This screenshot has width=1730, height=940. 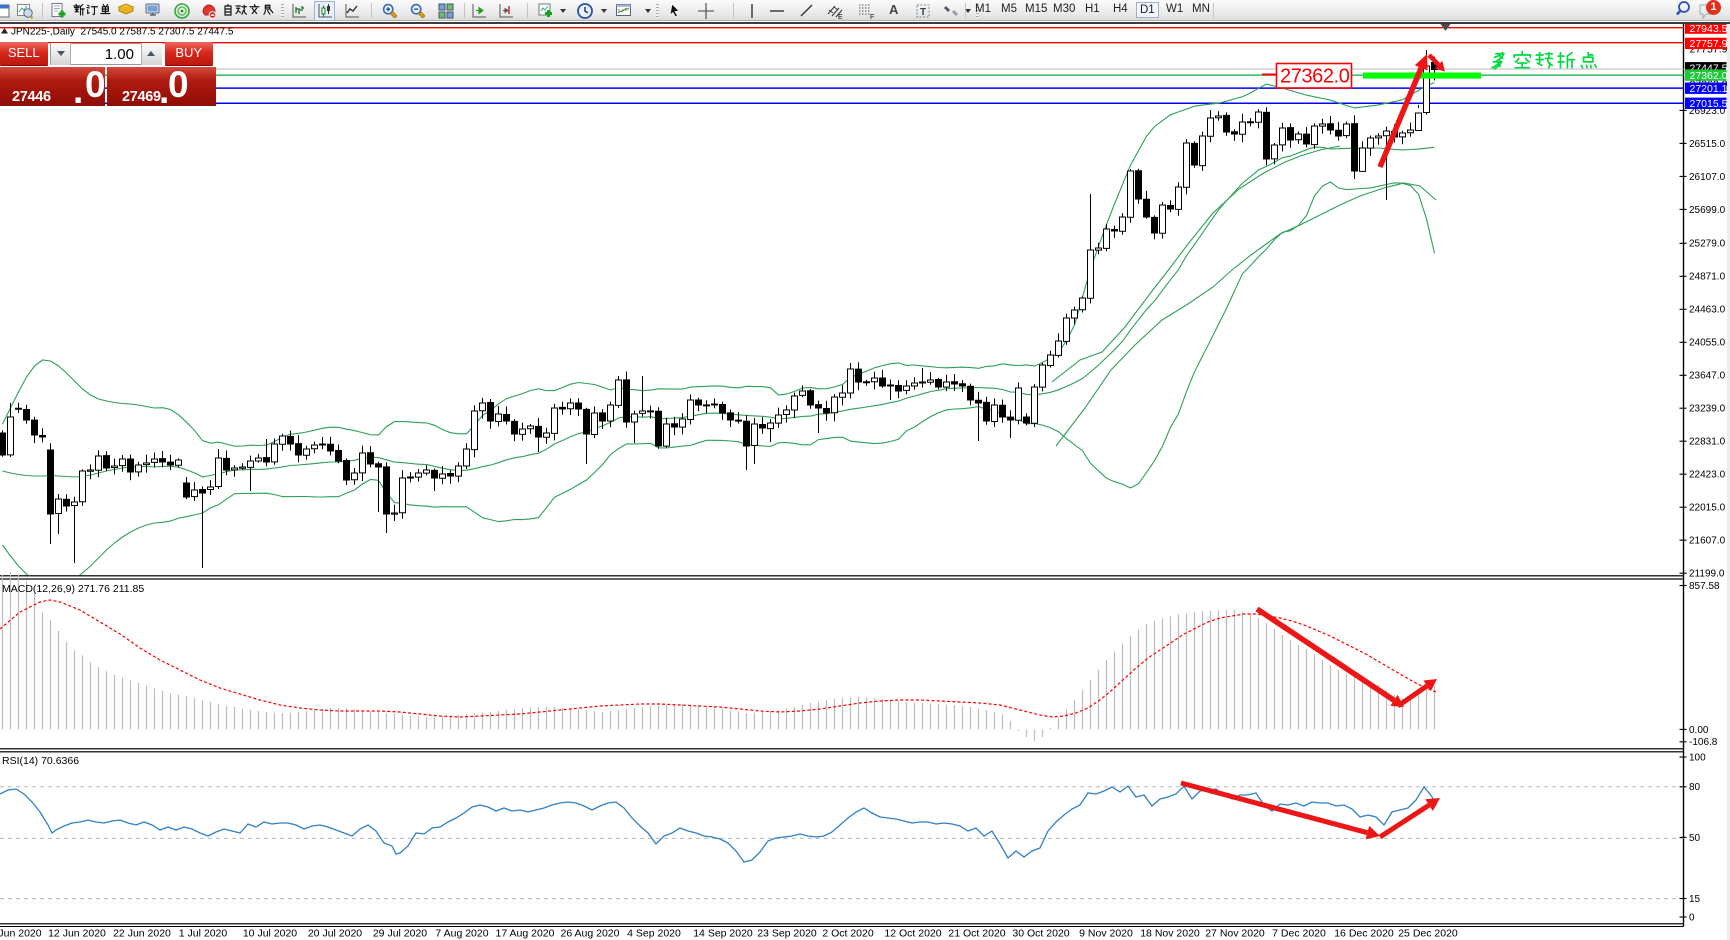 I want to click on svg-text: 23239.0, so click(x=1707, y=409).